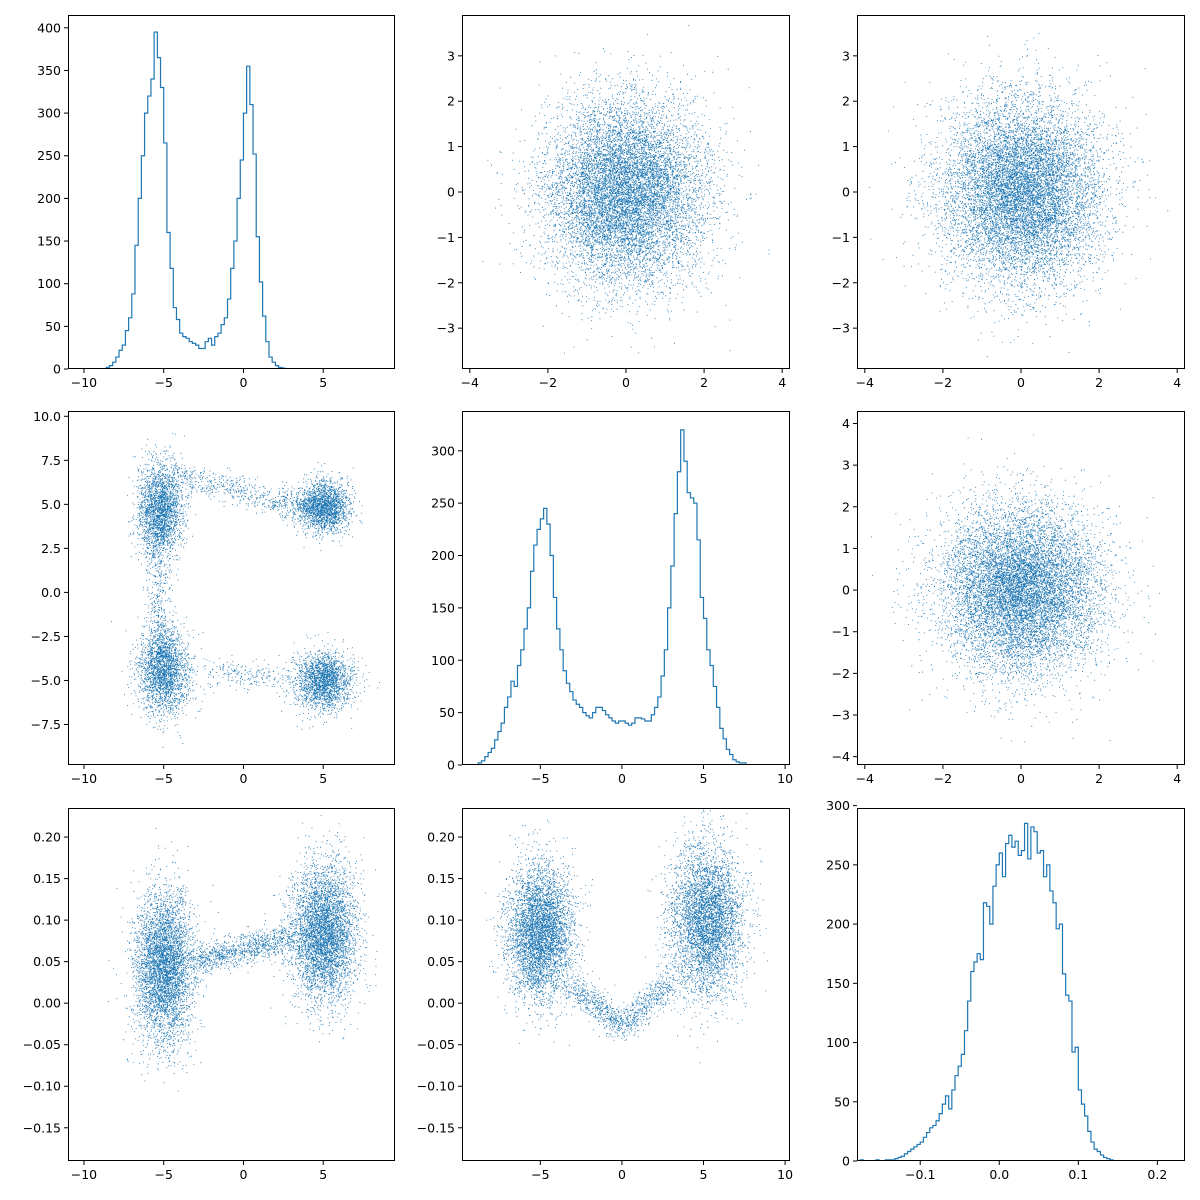 The image size is (1200, 1200). What do you see at coordinates (42, 1086) in the screenshot?
I see `y-tick-label: −0.10` at bounding box center [42, 1086].